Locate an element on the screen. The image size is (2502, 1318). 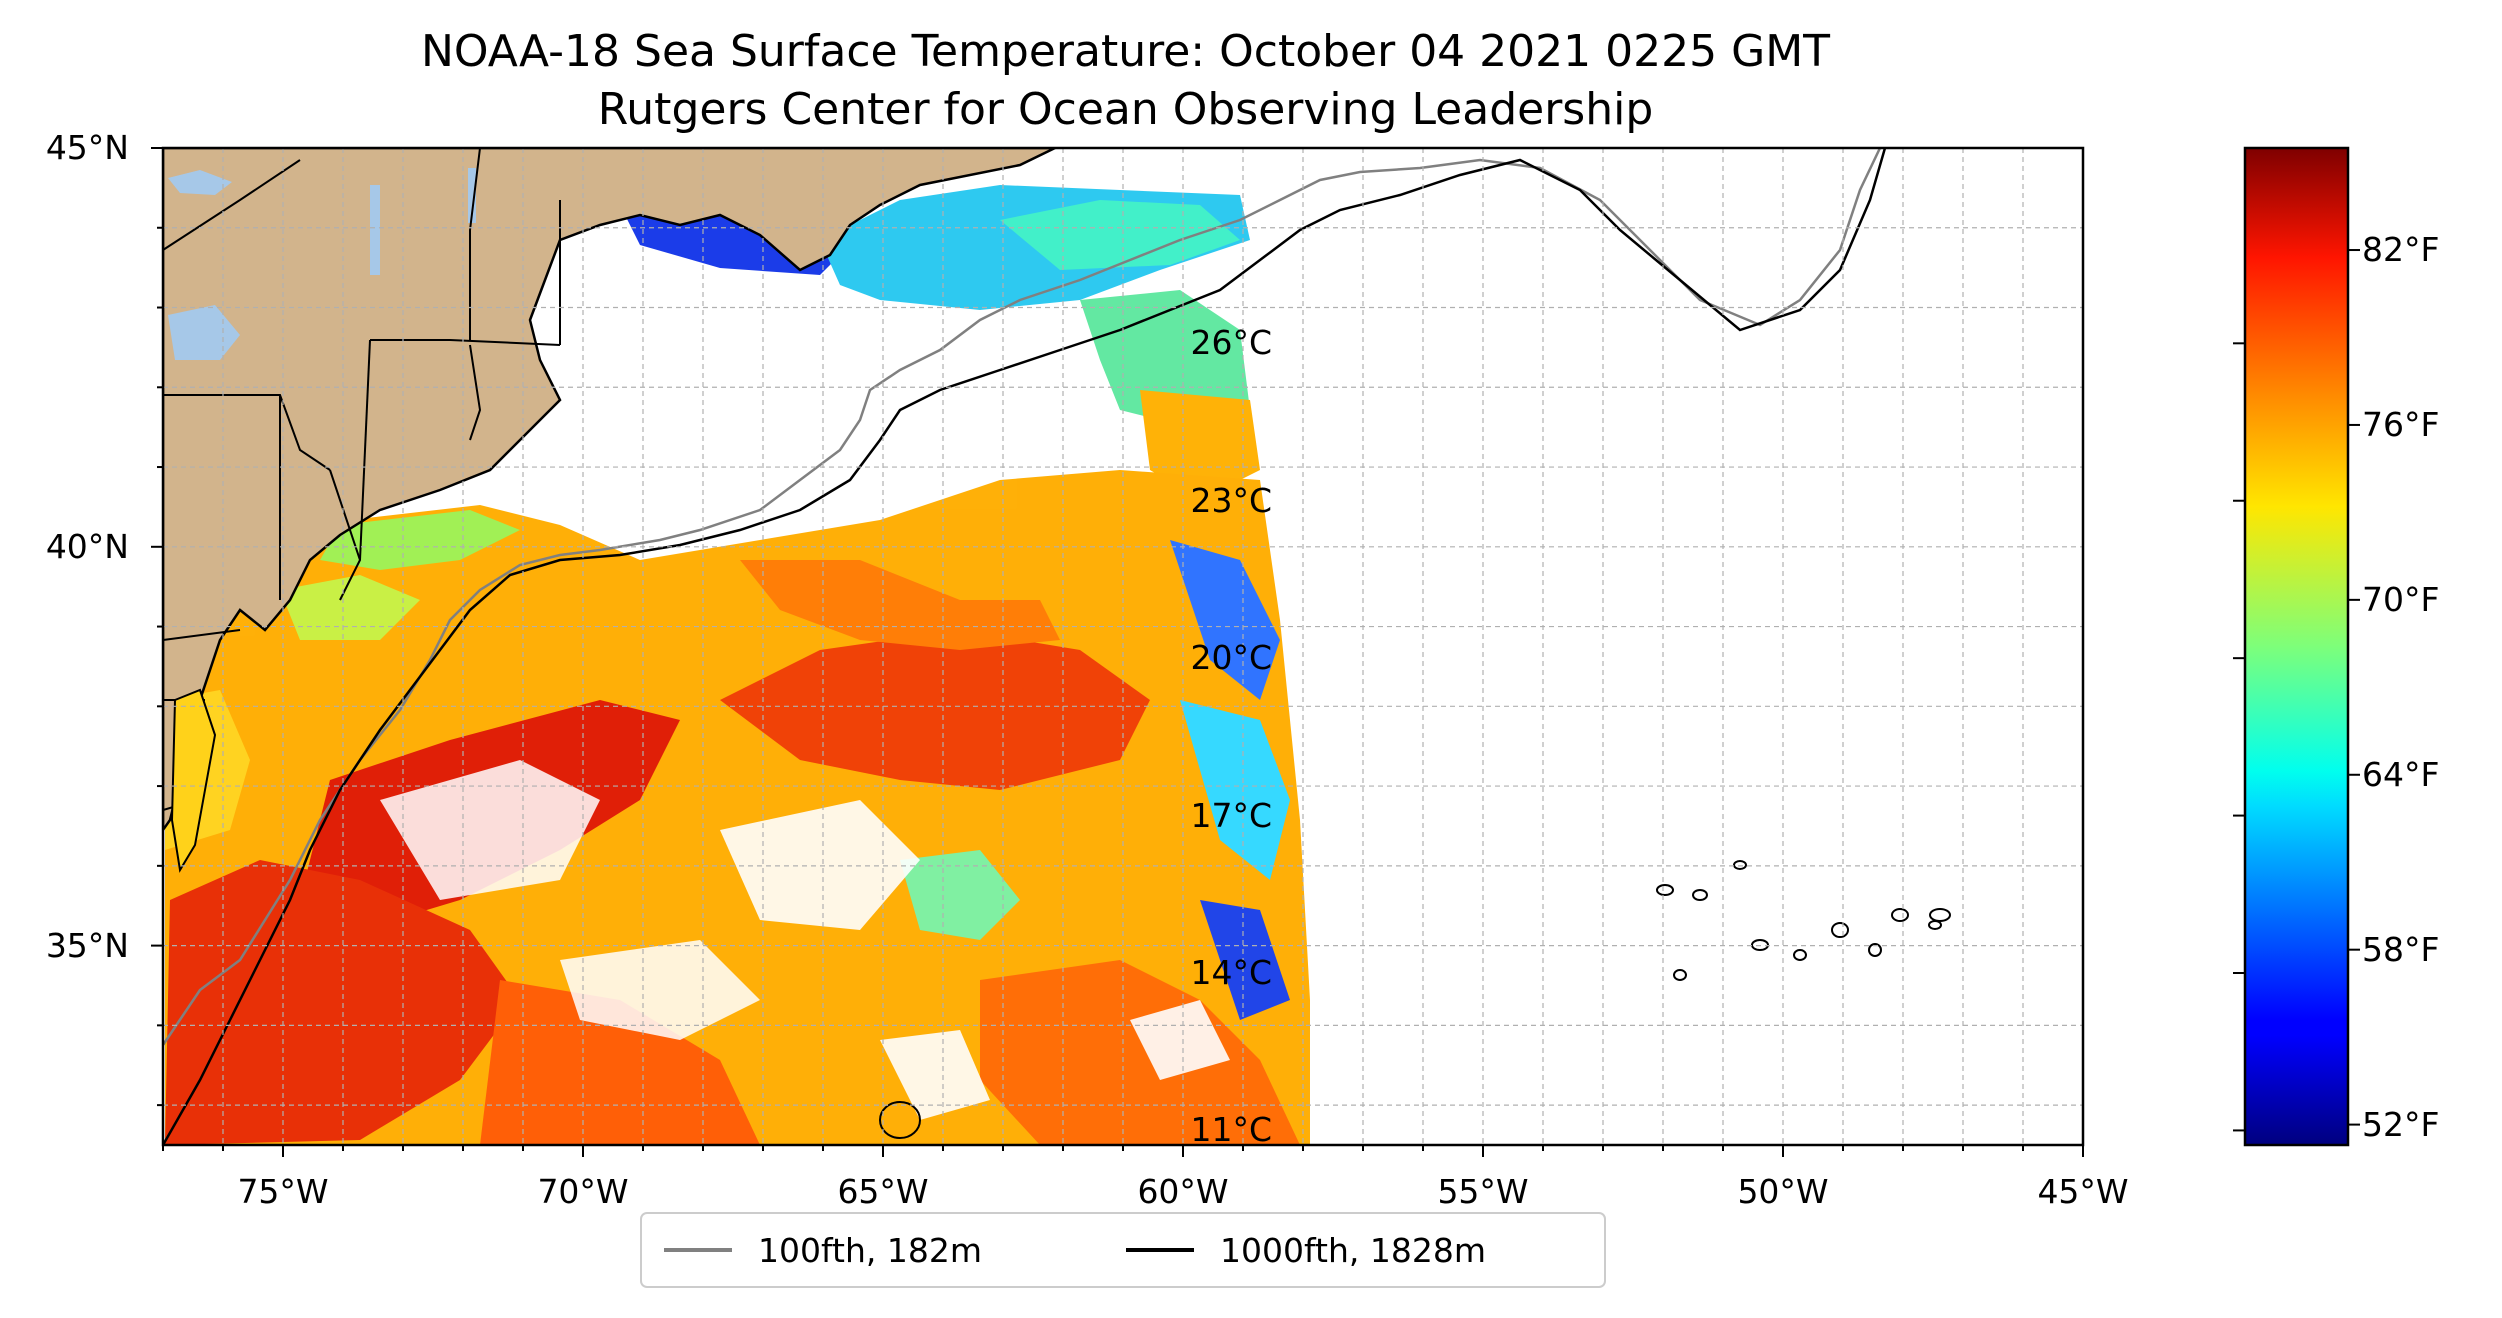
colorbar-fahrenheit-label: 52°F is located at coordinates (2401, 1124).